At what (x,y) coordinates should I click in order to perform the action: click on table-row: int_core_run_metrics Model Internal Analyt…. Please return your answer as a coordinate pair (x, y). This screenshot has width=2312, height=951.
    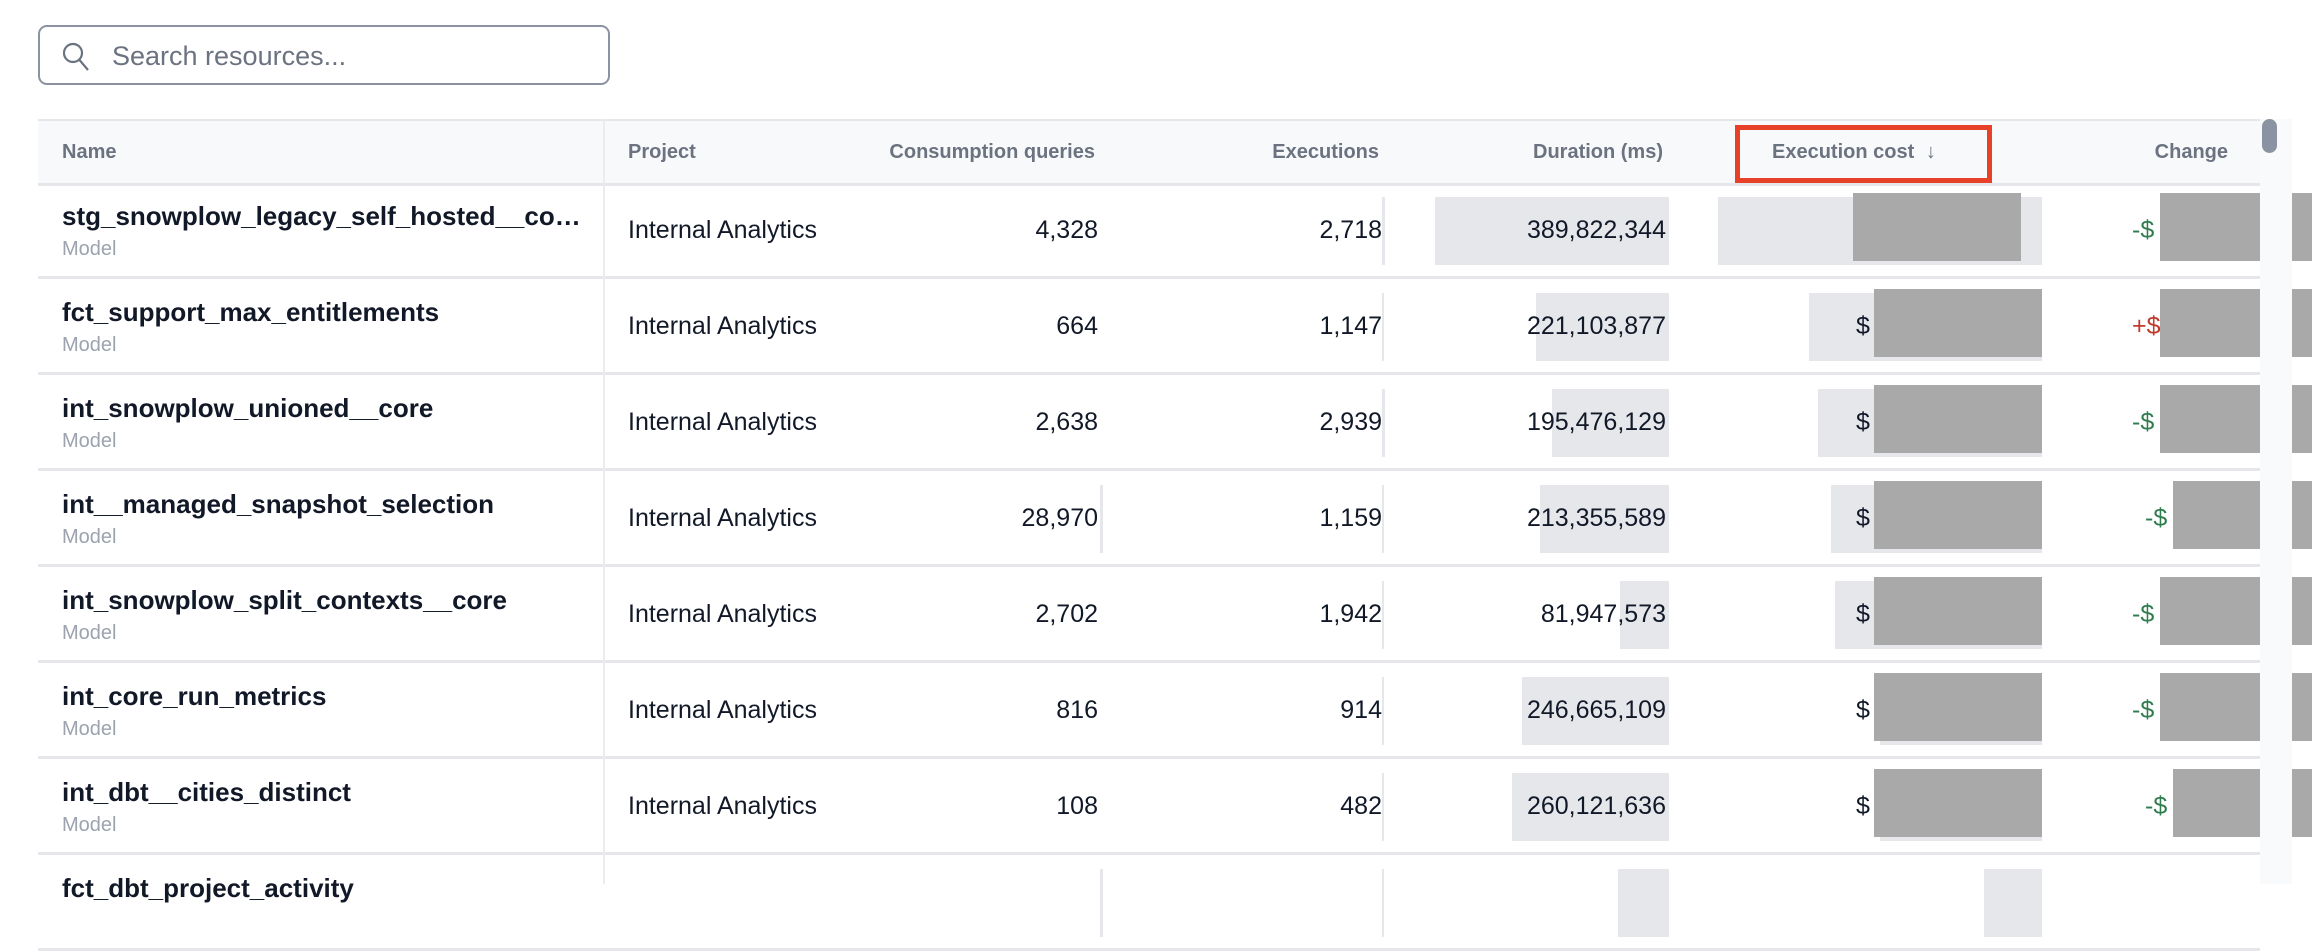
    Looking at the image, I should click on (1175, 711).